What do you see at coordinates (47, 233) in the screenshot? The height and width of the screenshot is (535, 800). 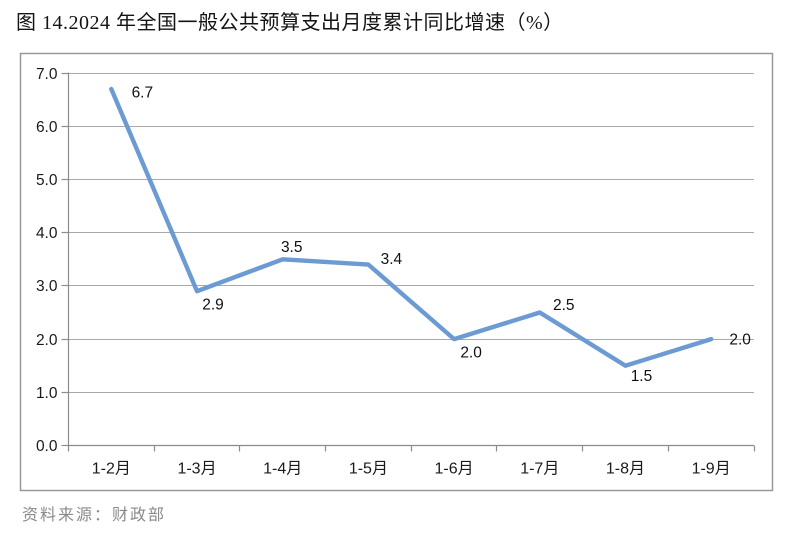 I see `y-tick-label: 4.0` at bounding box center [47, 233].